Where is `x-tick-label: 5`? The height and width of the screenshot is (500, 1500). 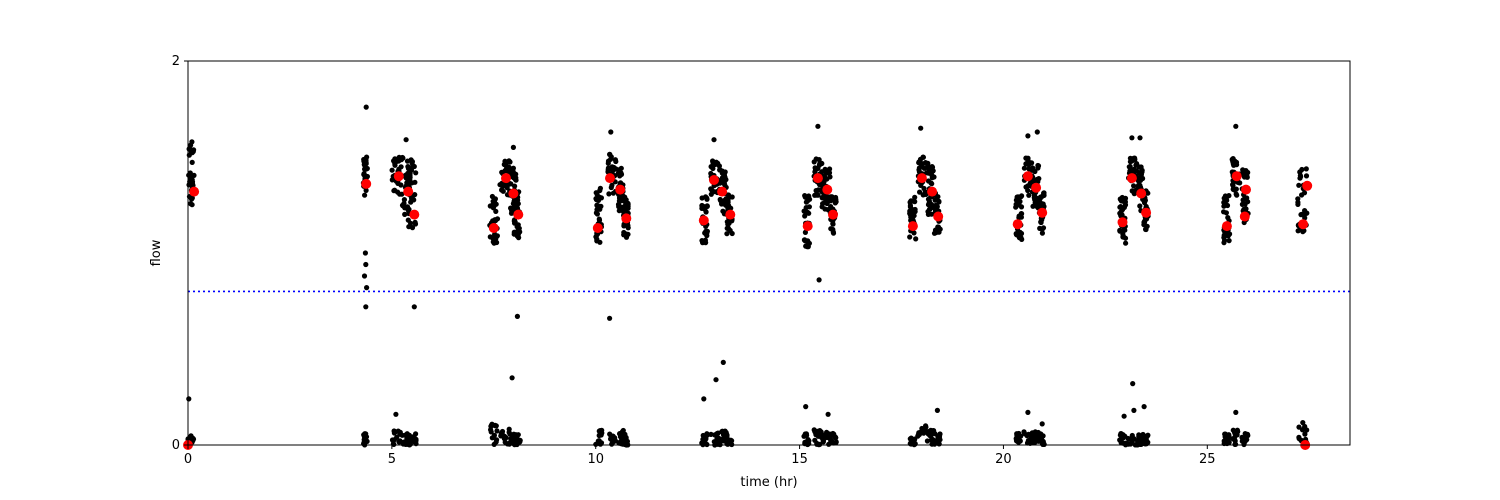 x-tick-label: 5 is located at coordinates (392, 459).